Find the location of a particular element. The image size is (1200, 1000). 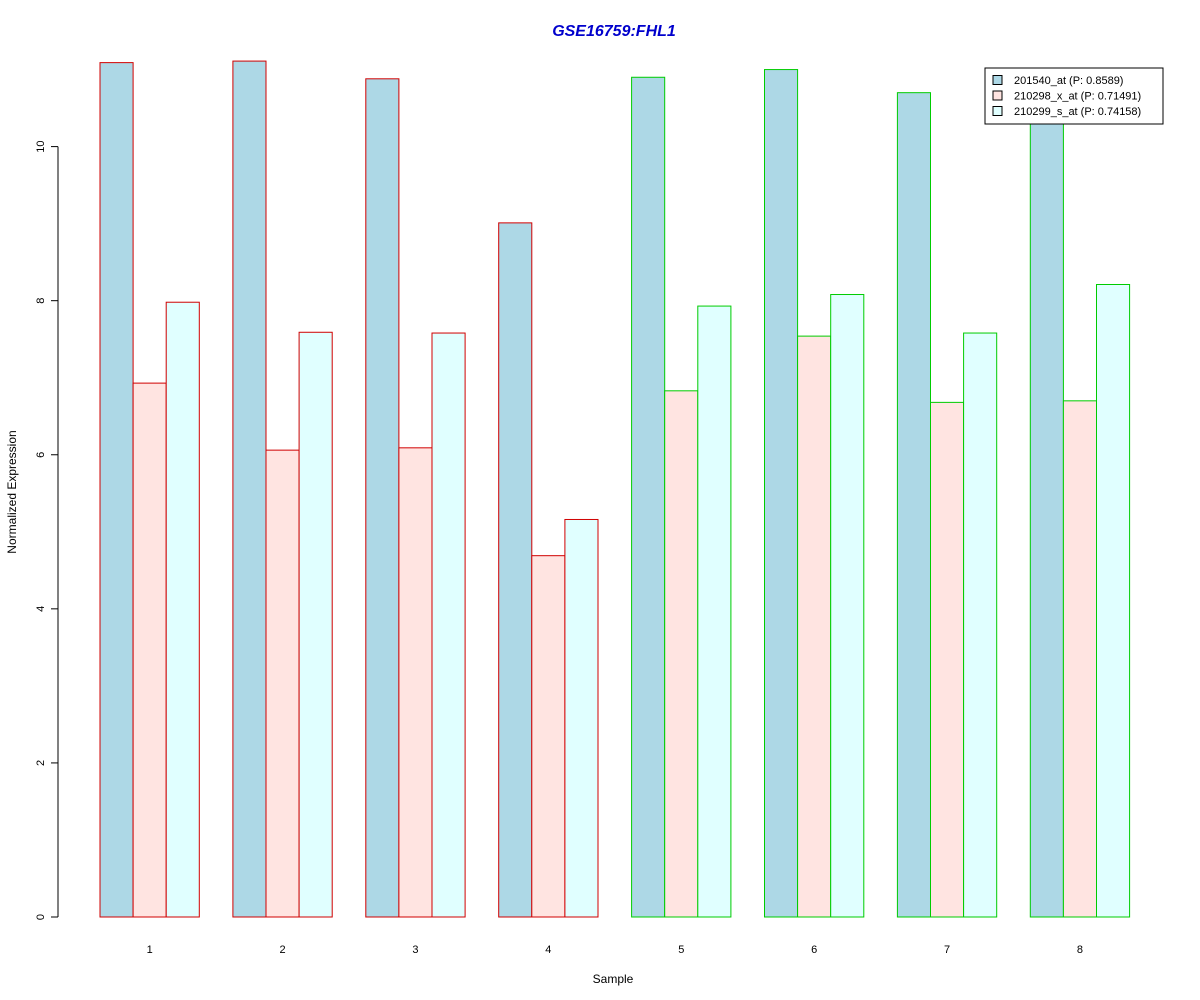

x-tick-label-5: 5 is located at coordinates (681, 950).